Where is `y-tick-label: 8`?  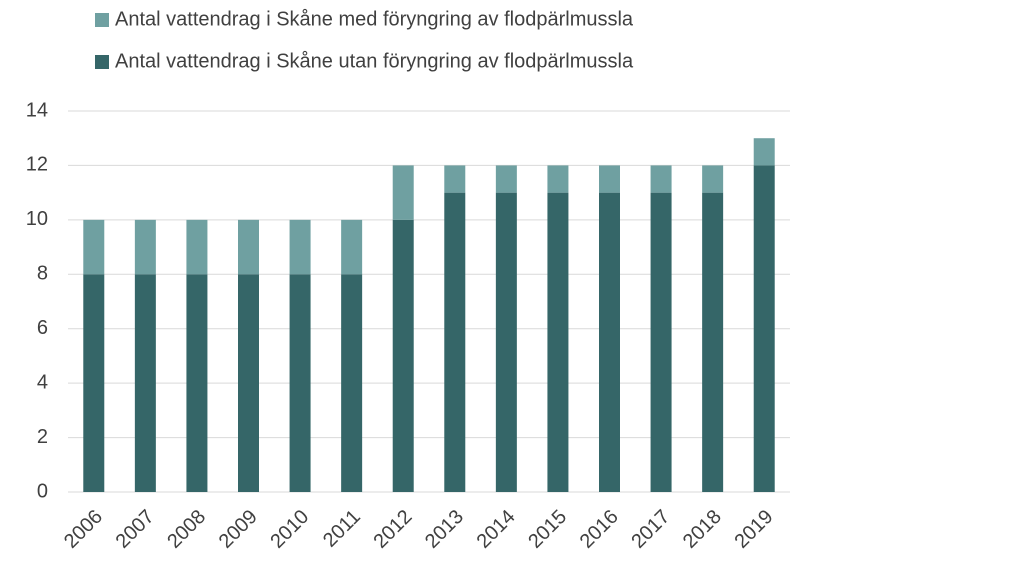
y-tick-label: 8 is located at coordinates (42, 274).